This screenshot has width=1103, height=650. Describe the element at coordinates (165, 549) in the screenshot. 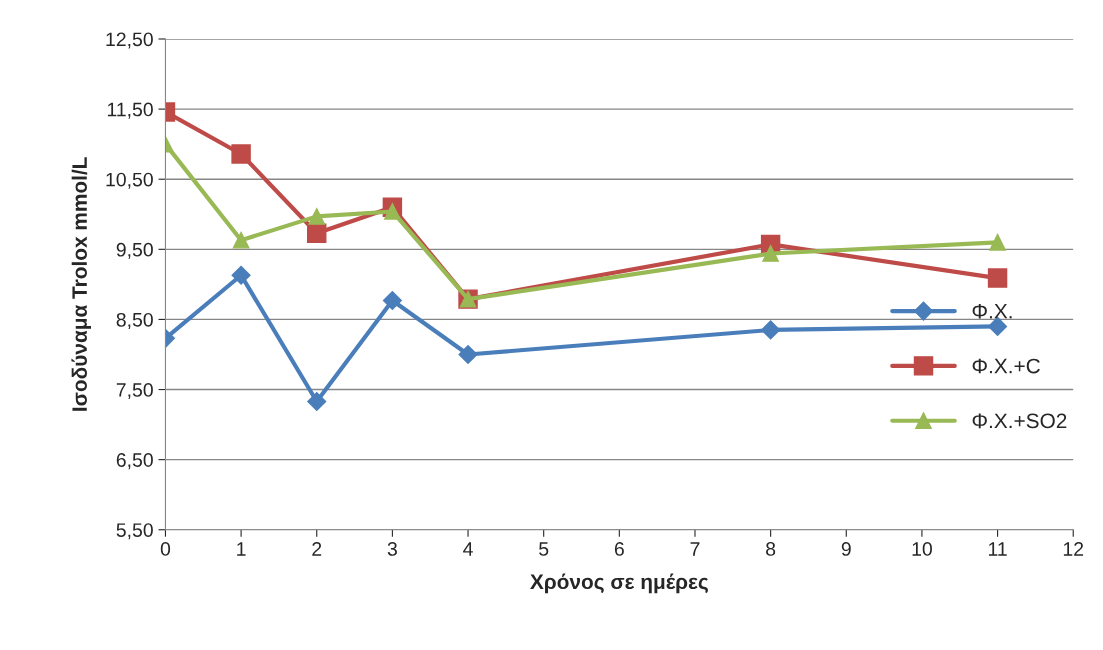

I see `x-tick-label: 0` at that location.